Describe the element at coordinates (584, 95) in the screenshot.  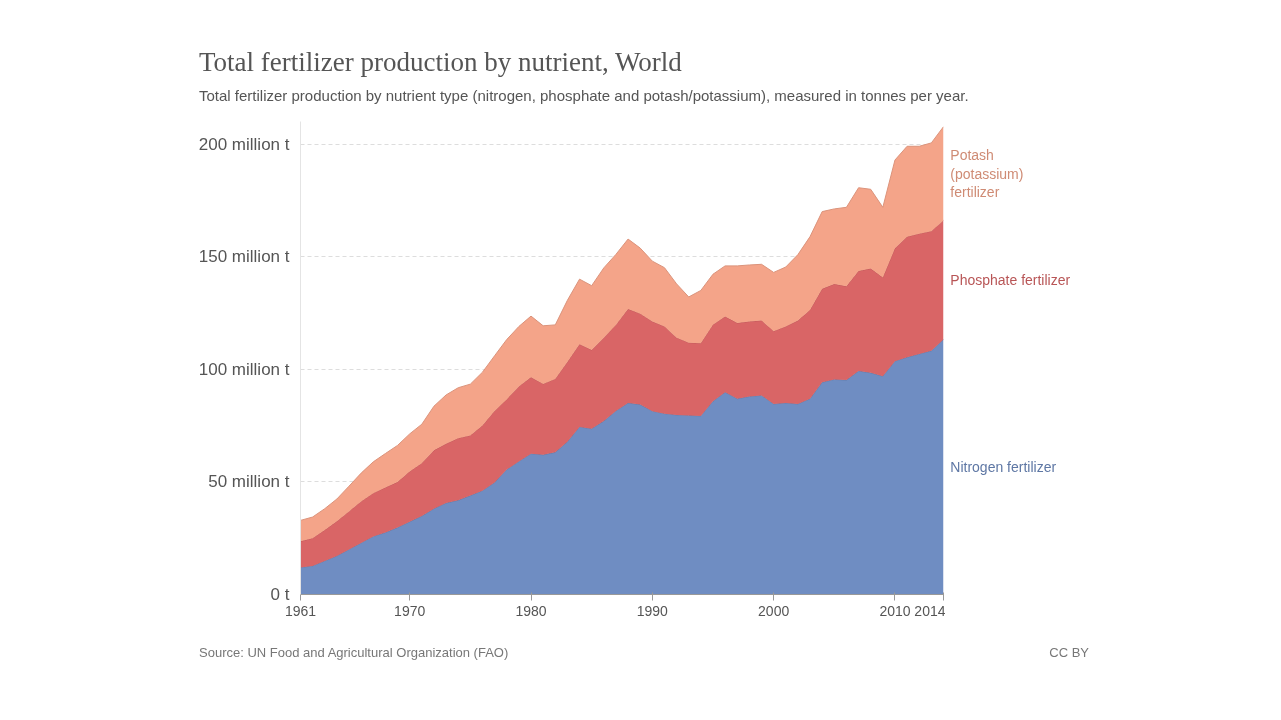
I see `chart-subtitle: Total fertilizer production by nutrient type (nitrogen, phosphate and potash/potassium), measured in tonnes per year.` at that location.